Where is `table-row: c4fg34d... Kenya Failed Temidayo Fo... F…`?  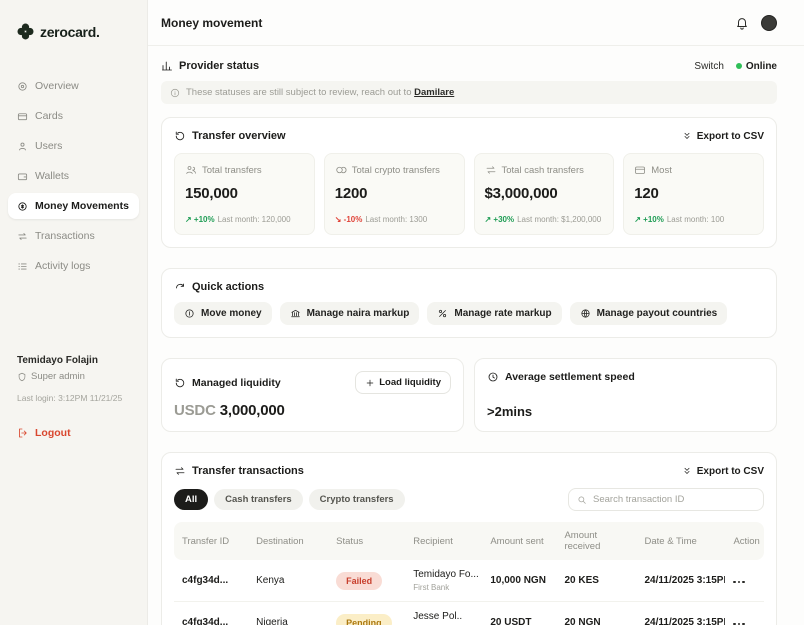 table-row: c4fg34d... Kenya Failed Temidayo Fo... F… is located at coordinates (469, 581).